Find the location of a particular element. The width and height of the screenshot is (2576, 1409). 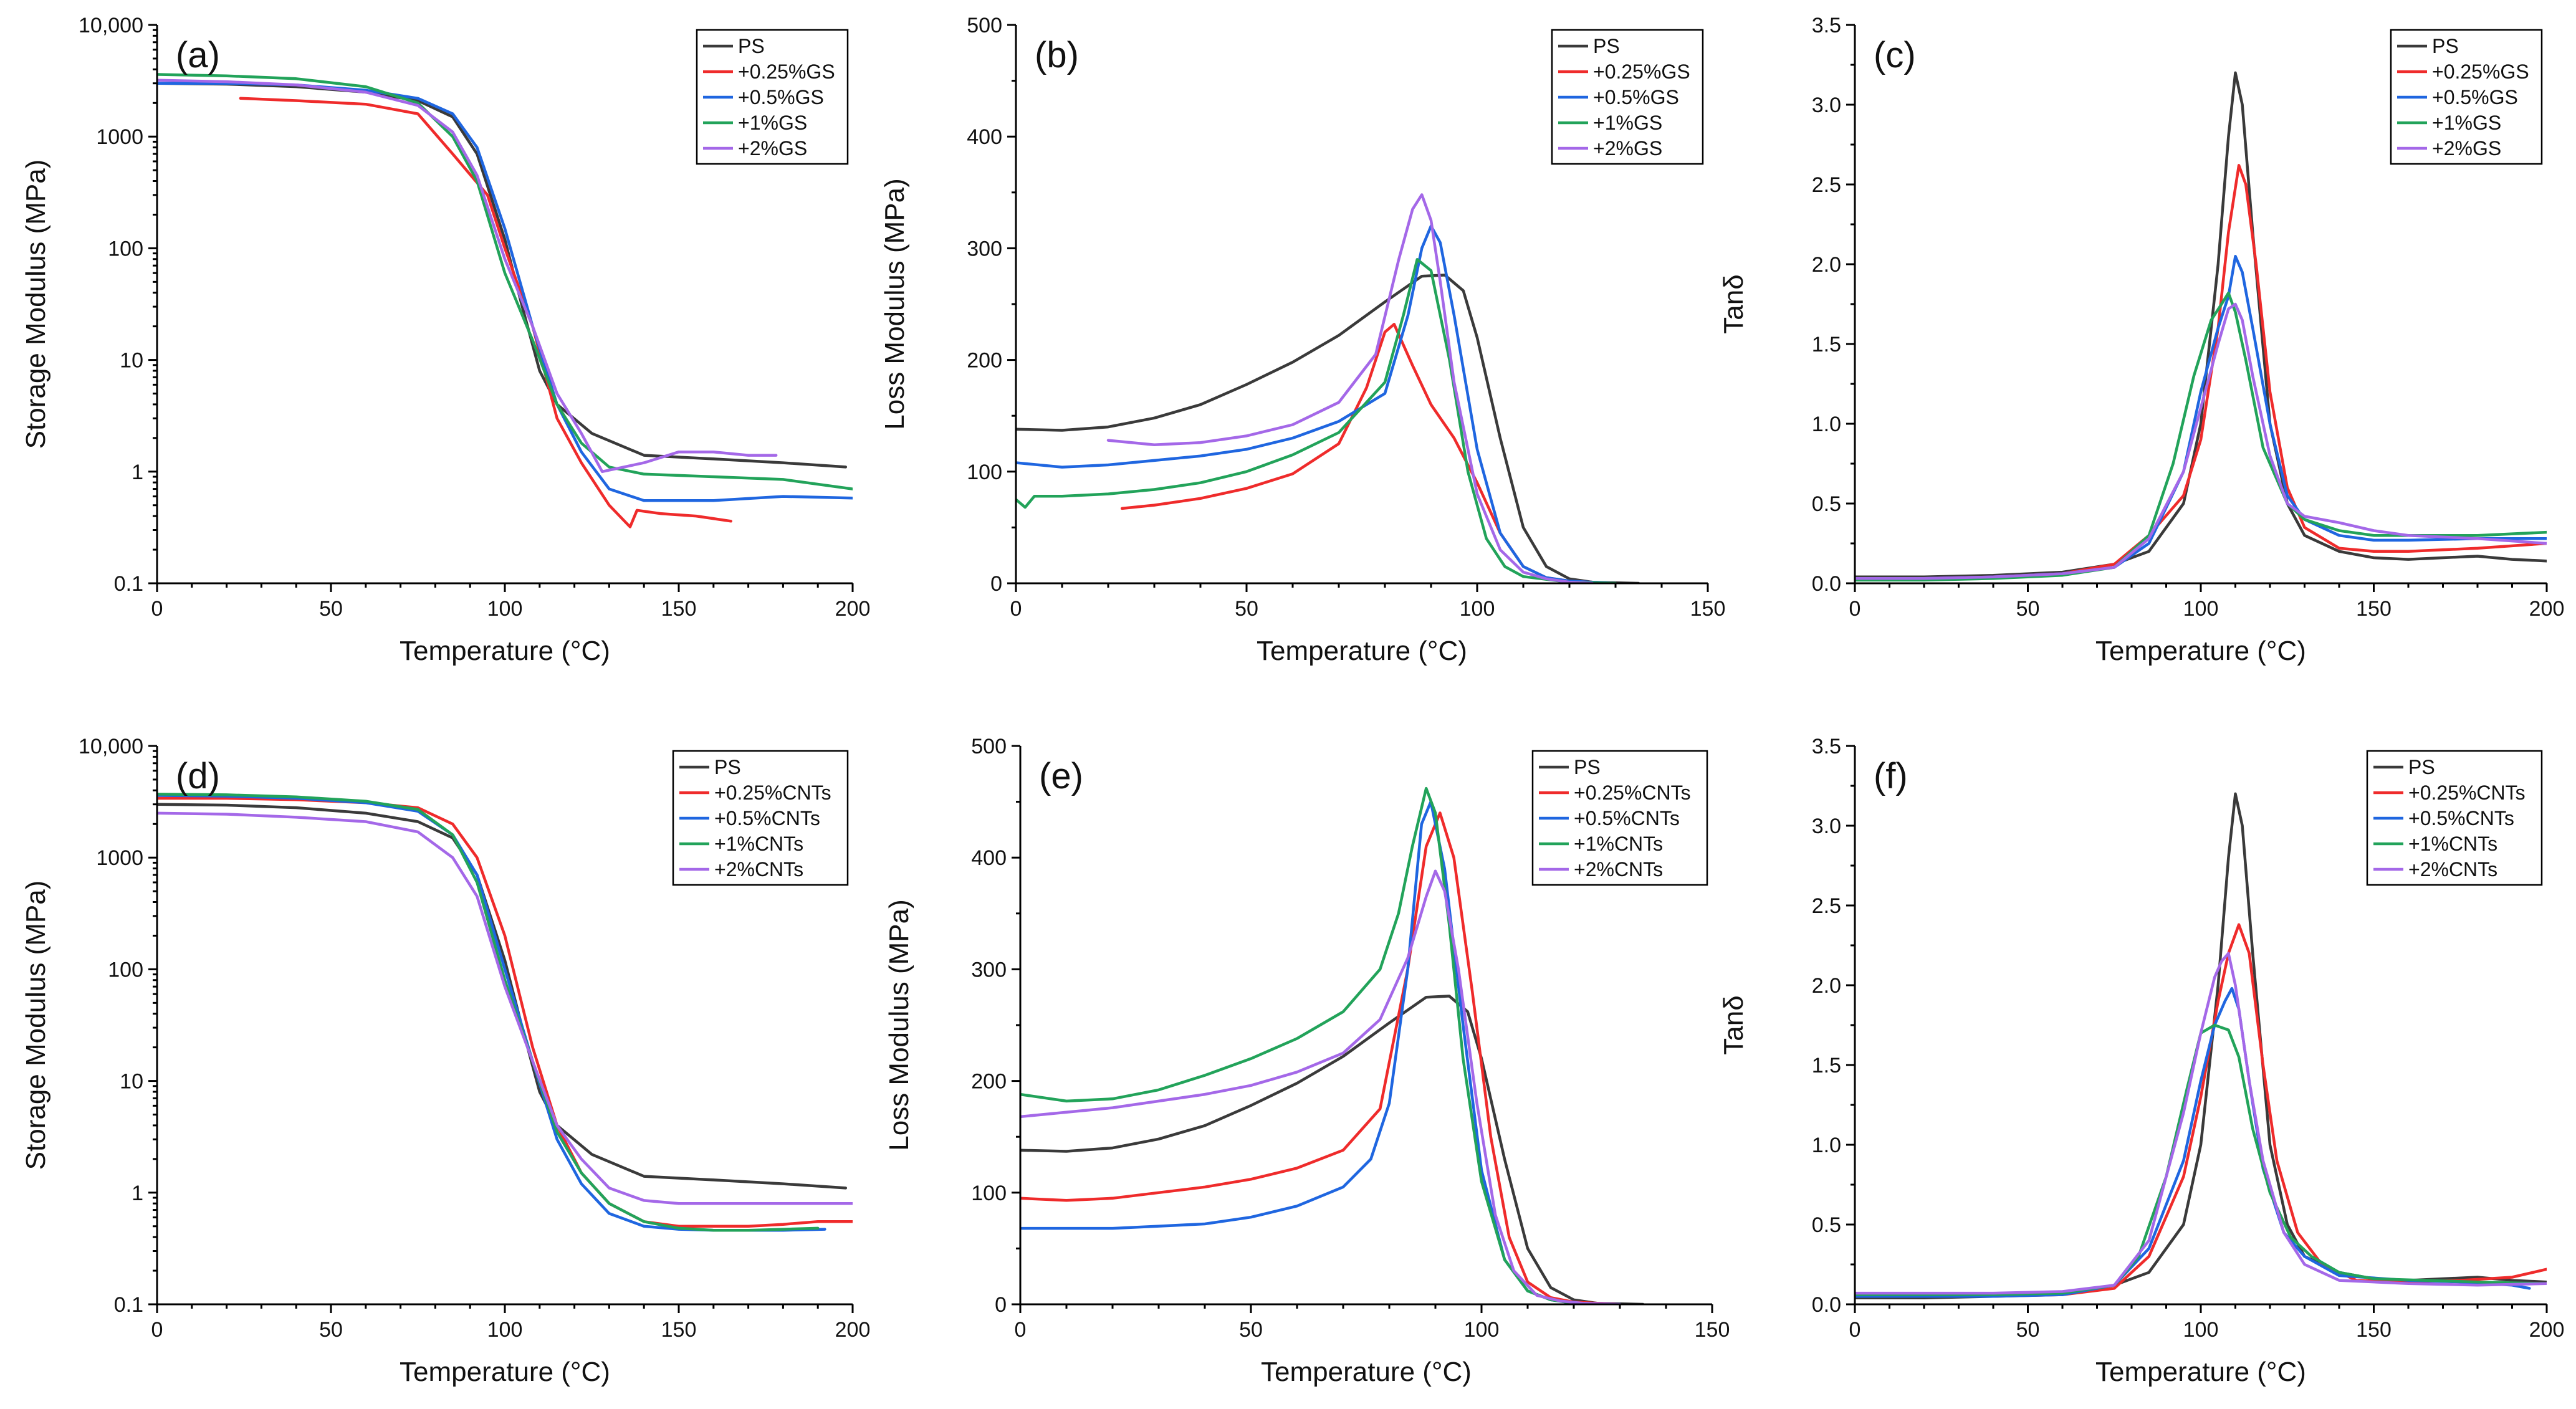

legend-label: +0.25%CNTs is located at coordinates (772, 792).